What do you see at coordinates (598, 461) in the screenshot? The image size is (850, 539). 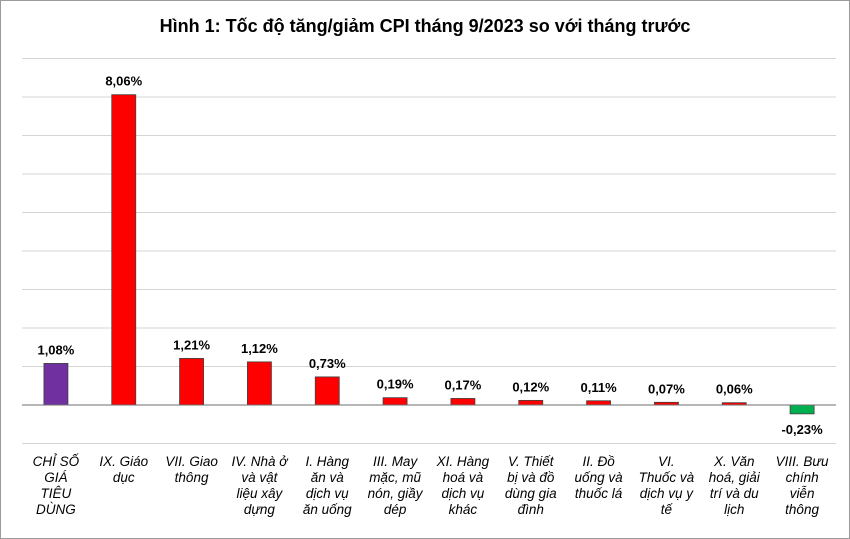 I see `category-label-line: II. Đồ` at bounding box center [598, 461].